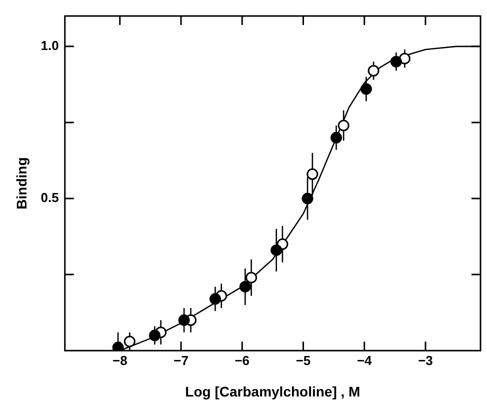  Describe the element at coordinates (364, 360) in the screenshot. I see `x-tick-label: −4` at that location.